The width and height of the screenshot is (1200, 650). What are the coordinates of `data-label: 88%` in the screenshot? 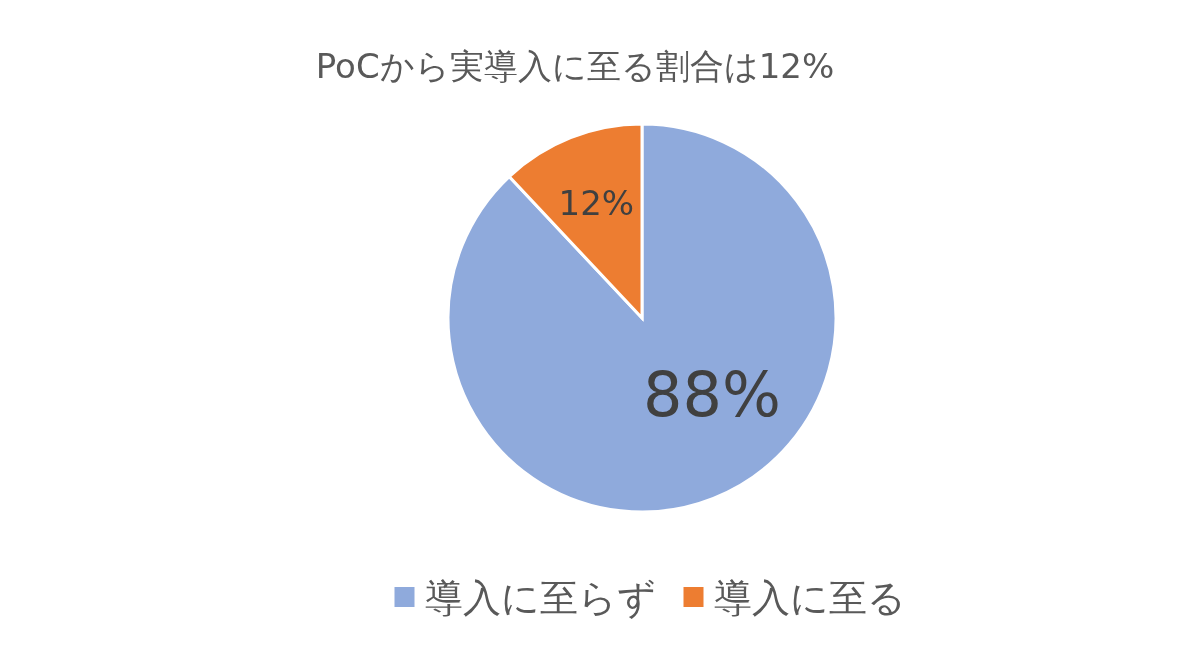 It's located at (712, 395).